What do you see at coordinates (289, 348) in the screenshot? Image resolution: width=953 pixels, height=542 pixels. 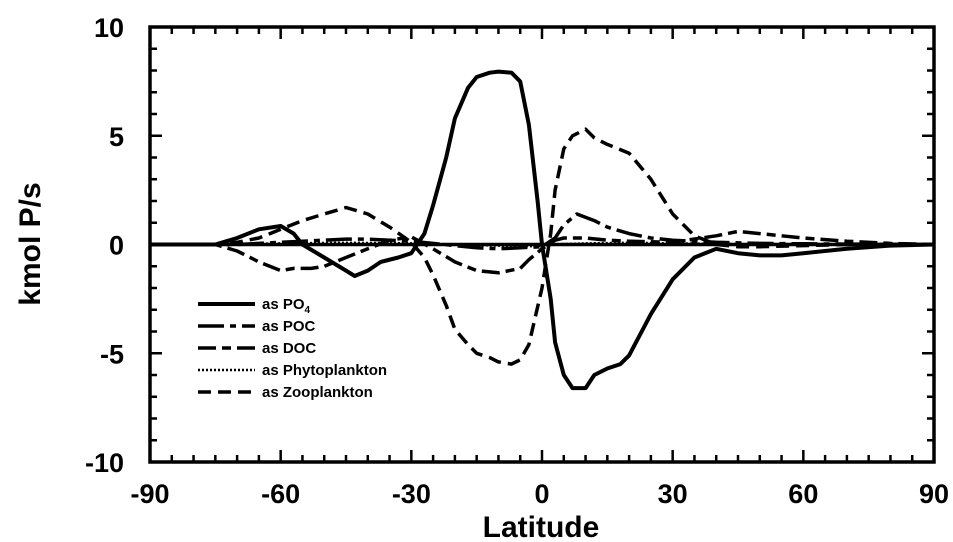 I see `legend-label-2: as DOC` at bounding box center [289, 348].